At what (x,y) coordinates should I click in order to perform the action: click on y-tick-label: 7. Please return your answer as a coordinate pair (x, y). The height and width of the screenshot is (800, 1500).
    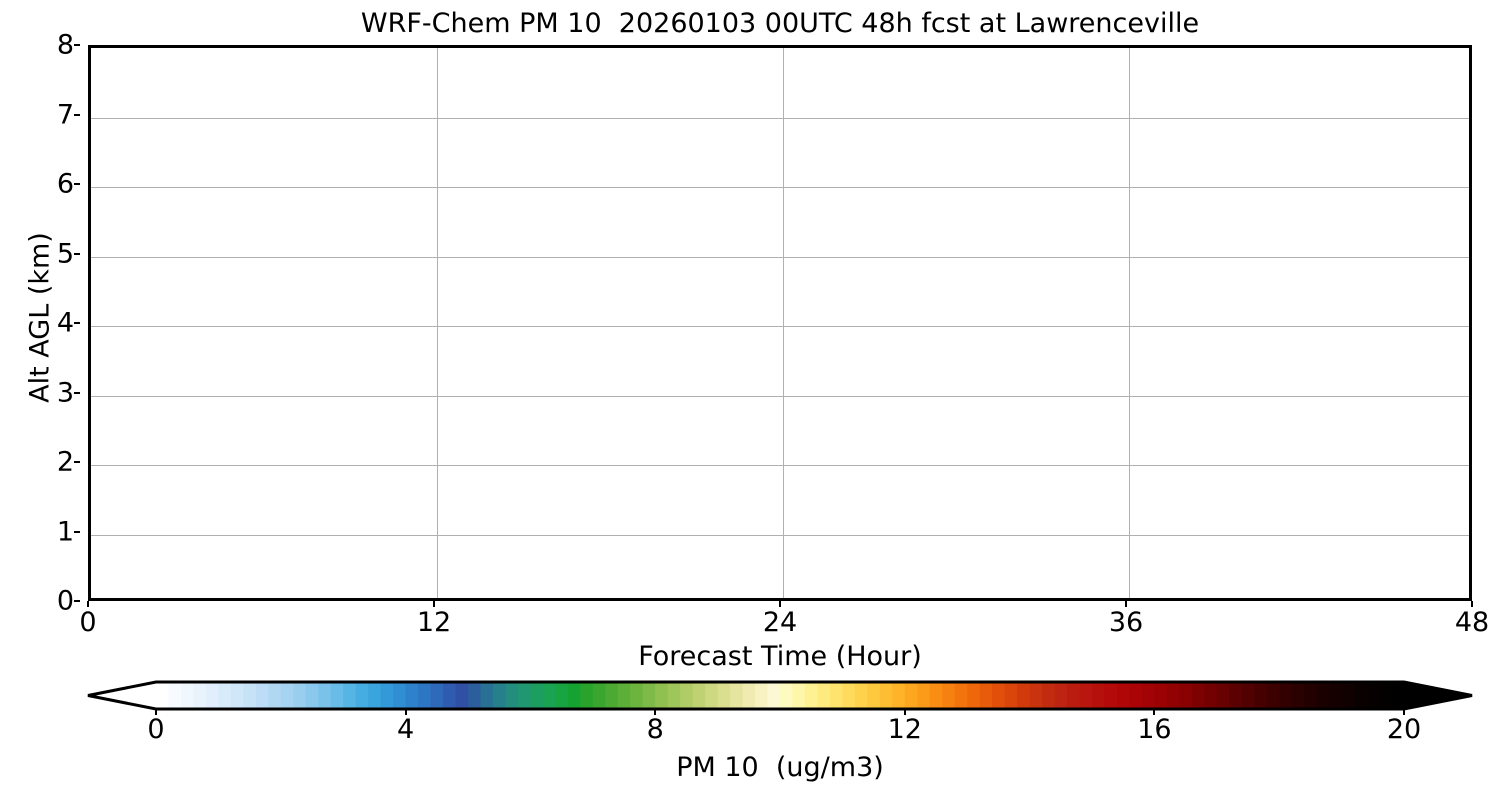
    Looking at the image, I should click on (65, 114).